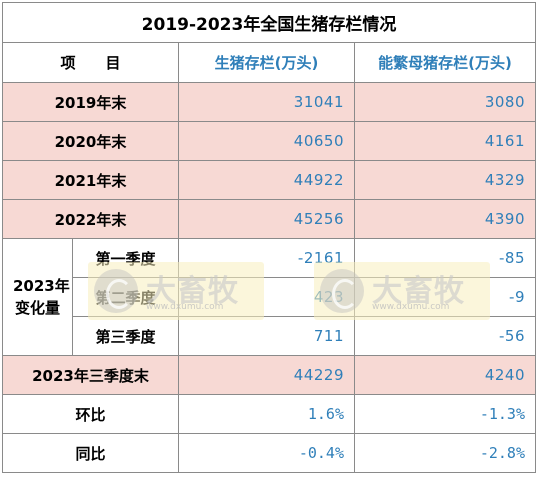 This screenshot has width=537, height=485. I want to click on table-row: 2021年末 44922 4329, so click(269, 180).